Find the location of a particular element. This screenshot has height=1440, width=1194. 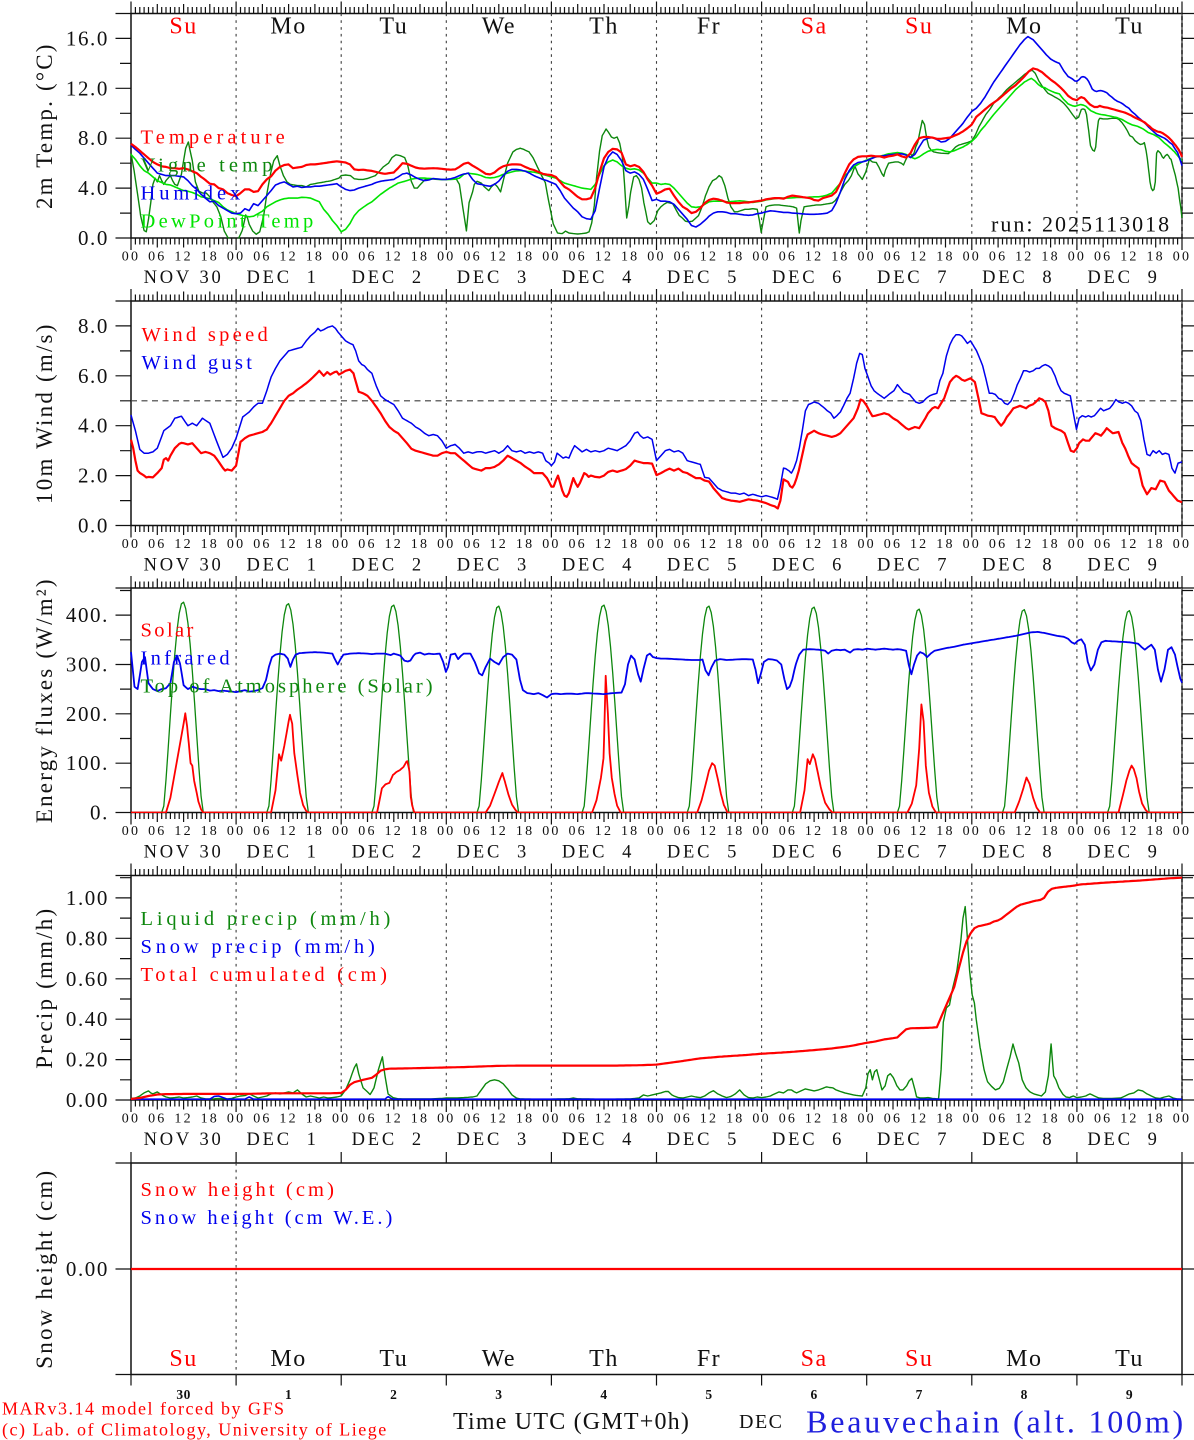

svg-text: DEC 8 is located at coordinates (1018, 278).